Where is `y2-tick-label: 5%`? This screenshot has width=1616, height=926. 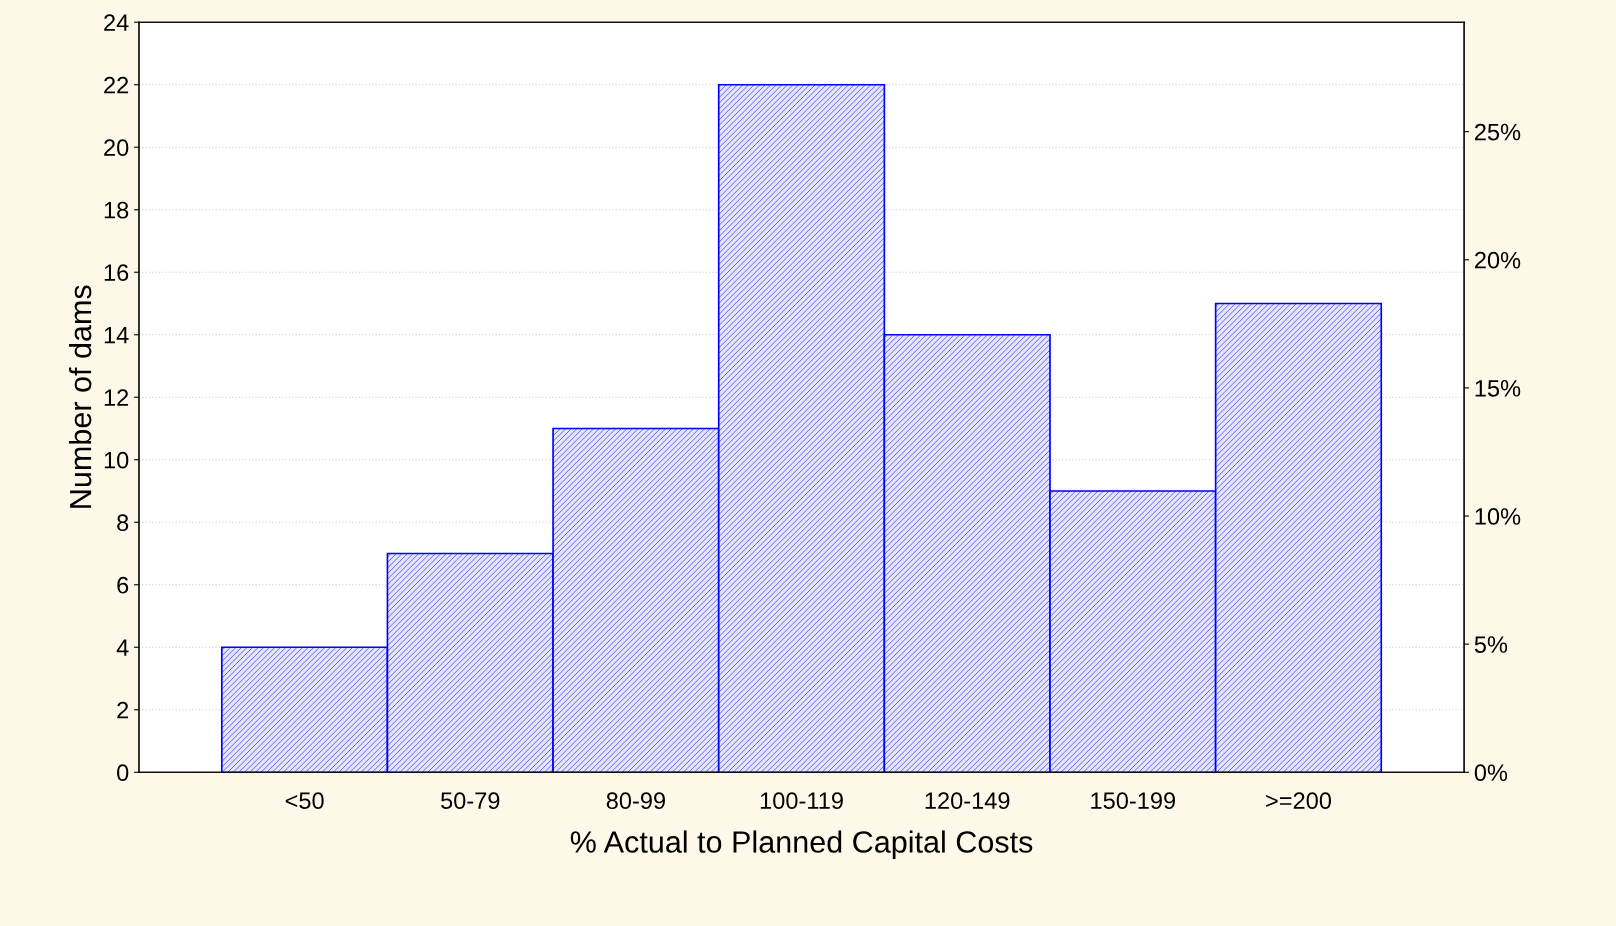 y2-tick-label: 5% is located at coordinates (1491, 644).